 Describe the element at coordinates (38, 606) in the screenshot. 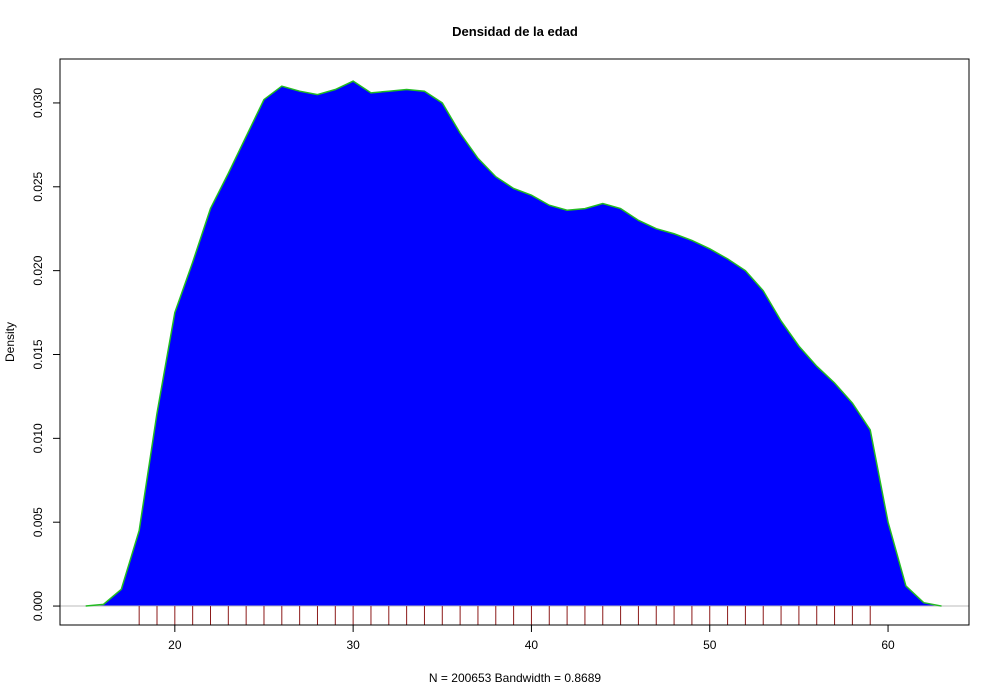

I see `y-tick-label: 0.000` at that location.